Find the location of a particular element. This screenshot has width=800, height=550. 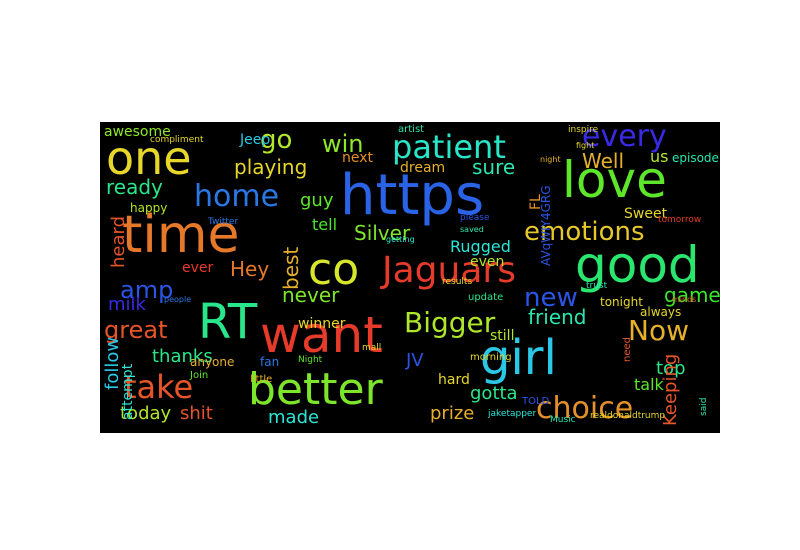

word-update: update is located at coordinates (485, 297).